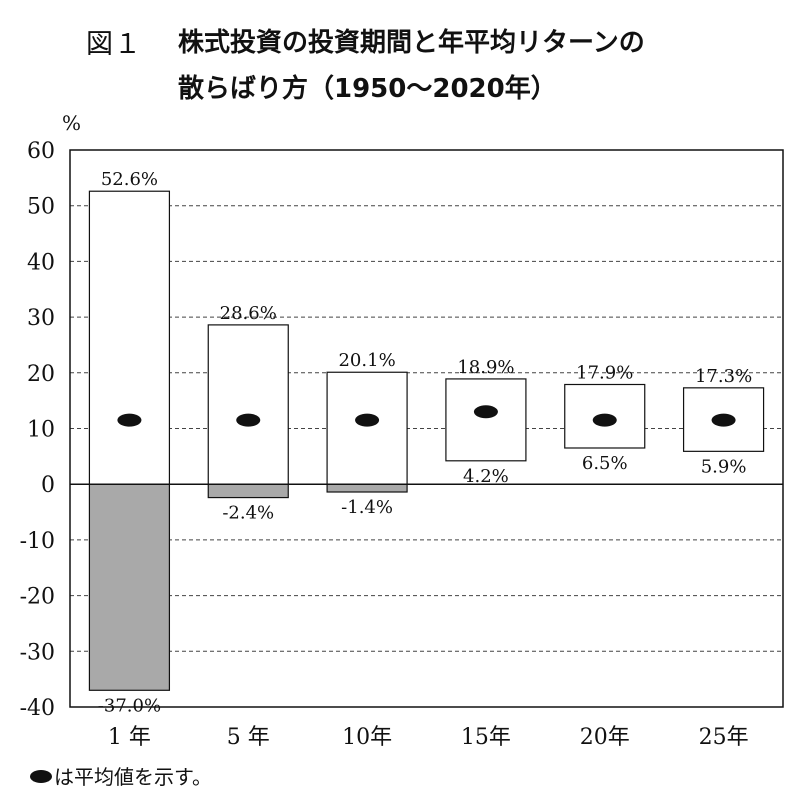 Image resolution: width=800 pixels, height=807 pixels. Describe the element at coordinates (486, 420) in the screenshot. I see `range-bar` at that location.